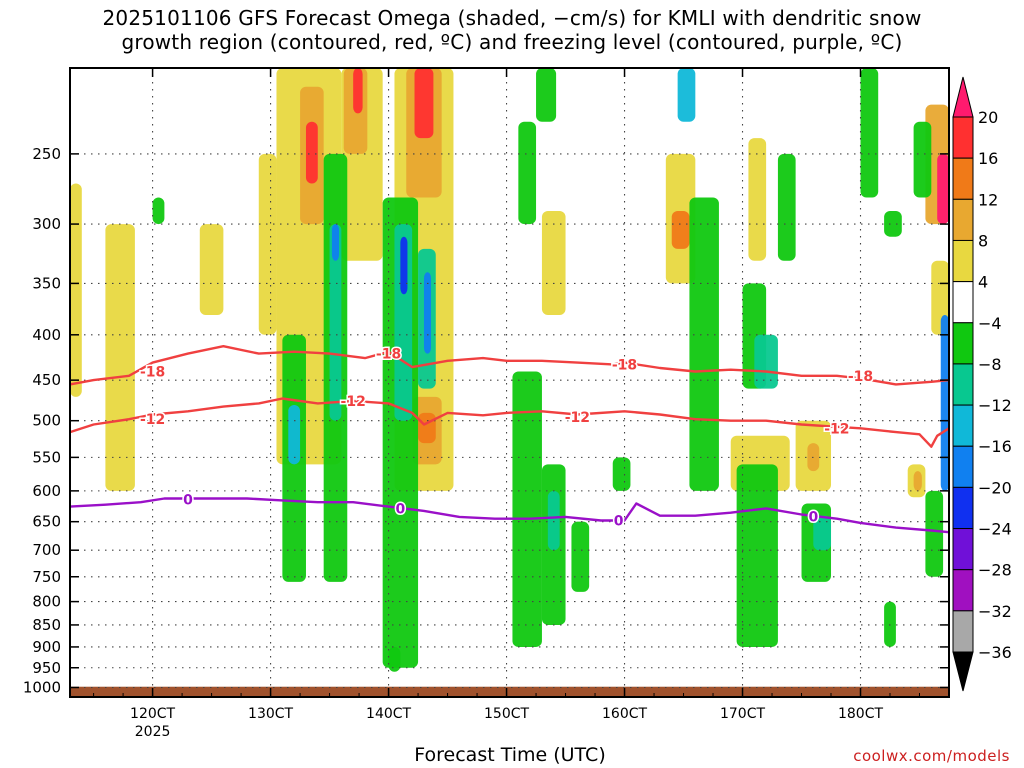 Image resolution: width=1024 pixels, height=768 pixels. Describe the element at coordinates (46, 577) in the screenshot. I see `y-tick-label: 750` at that location.